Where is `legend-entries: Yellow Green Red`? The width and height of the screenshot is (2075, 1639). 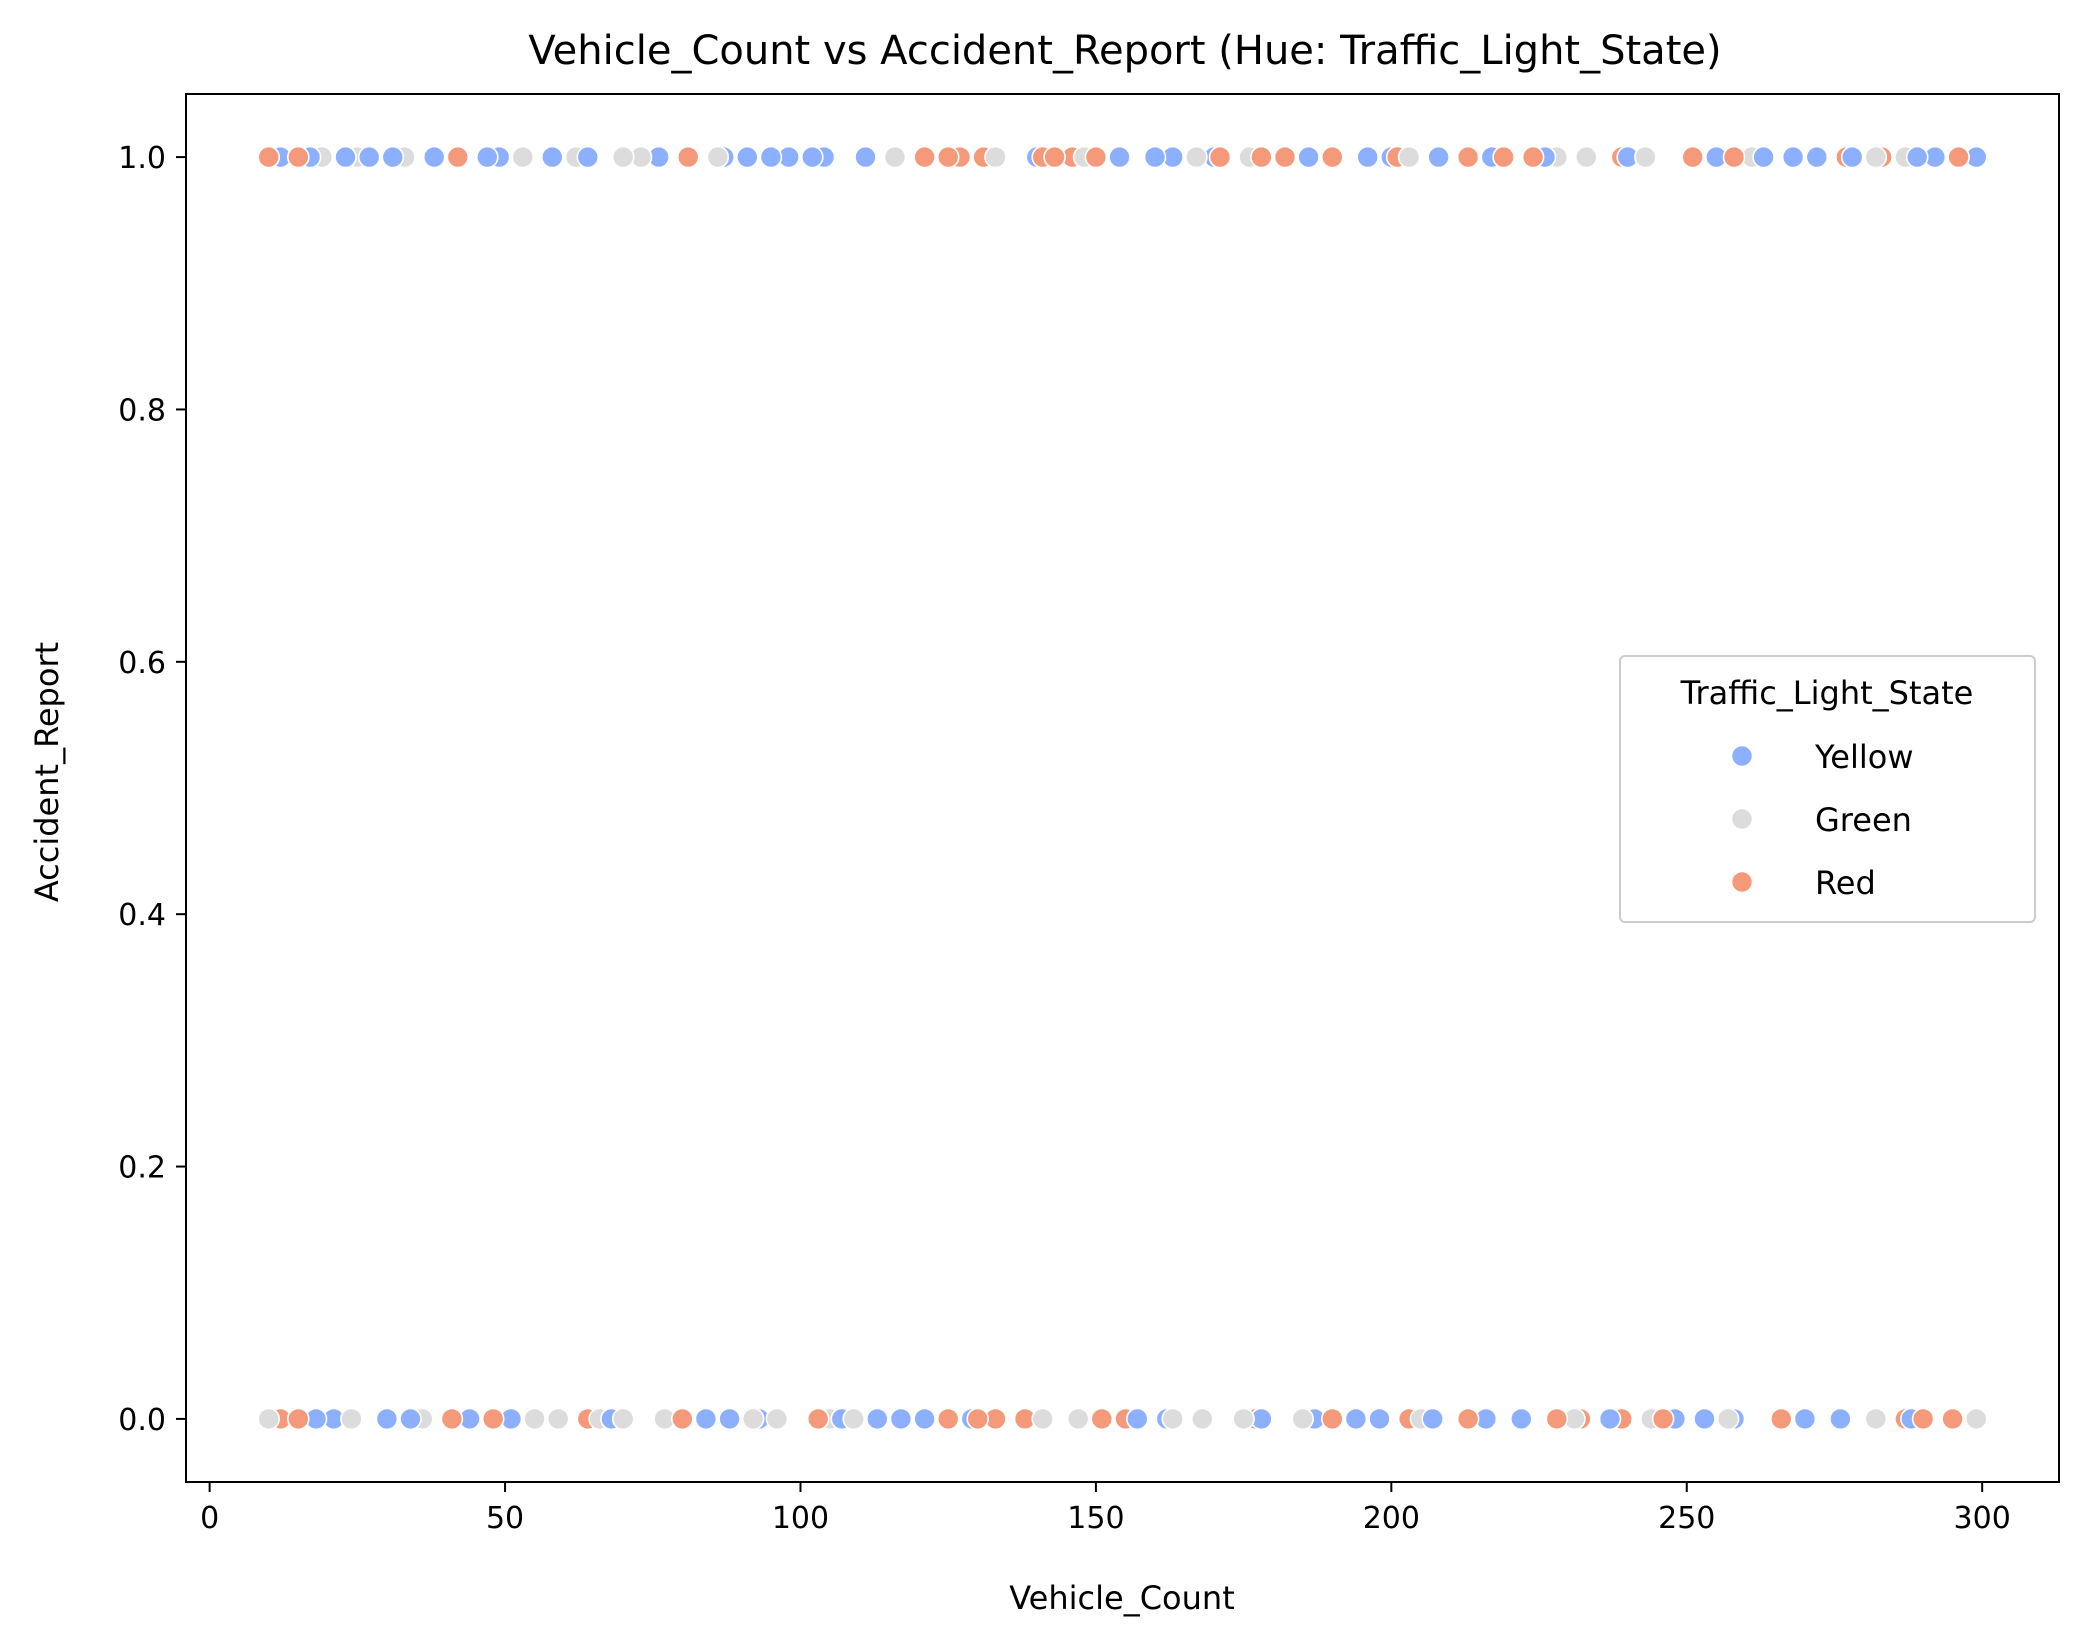 legend-entries: Yellow Green Red is located at coordinates (1822, 820).